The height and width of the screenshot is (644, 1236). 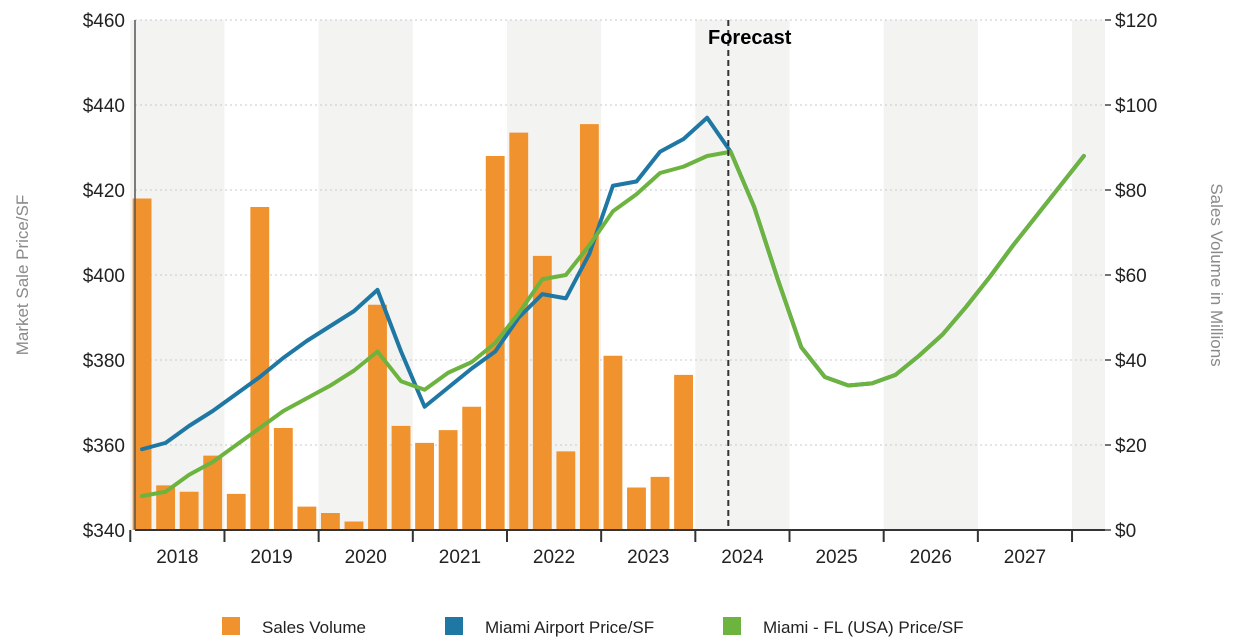 What do you see at coordinates (104, 276) in the screenshot?
I see `left-tick-label: $400` at bounding box center [104, 276].